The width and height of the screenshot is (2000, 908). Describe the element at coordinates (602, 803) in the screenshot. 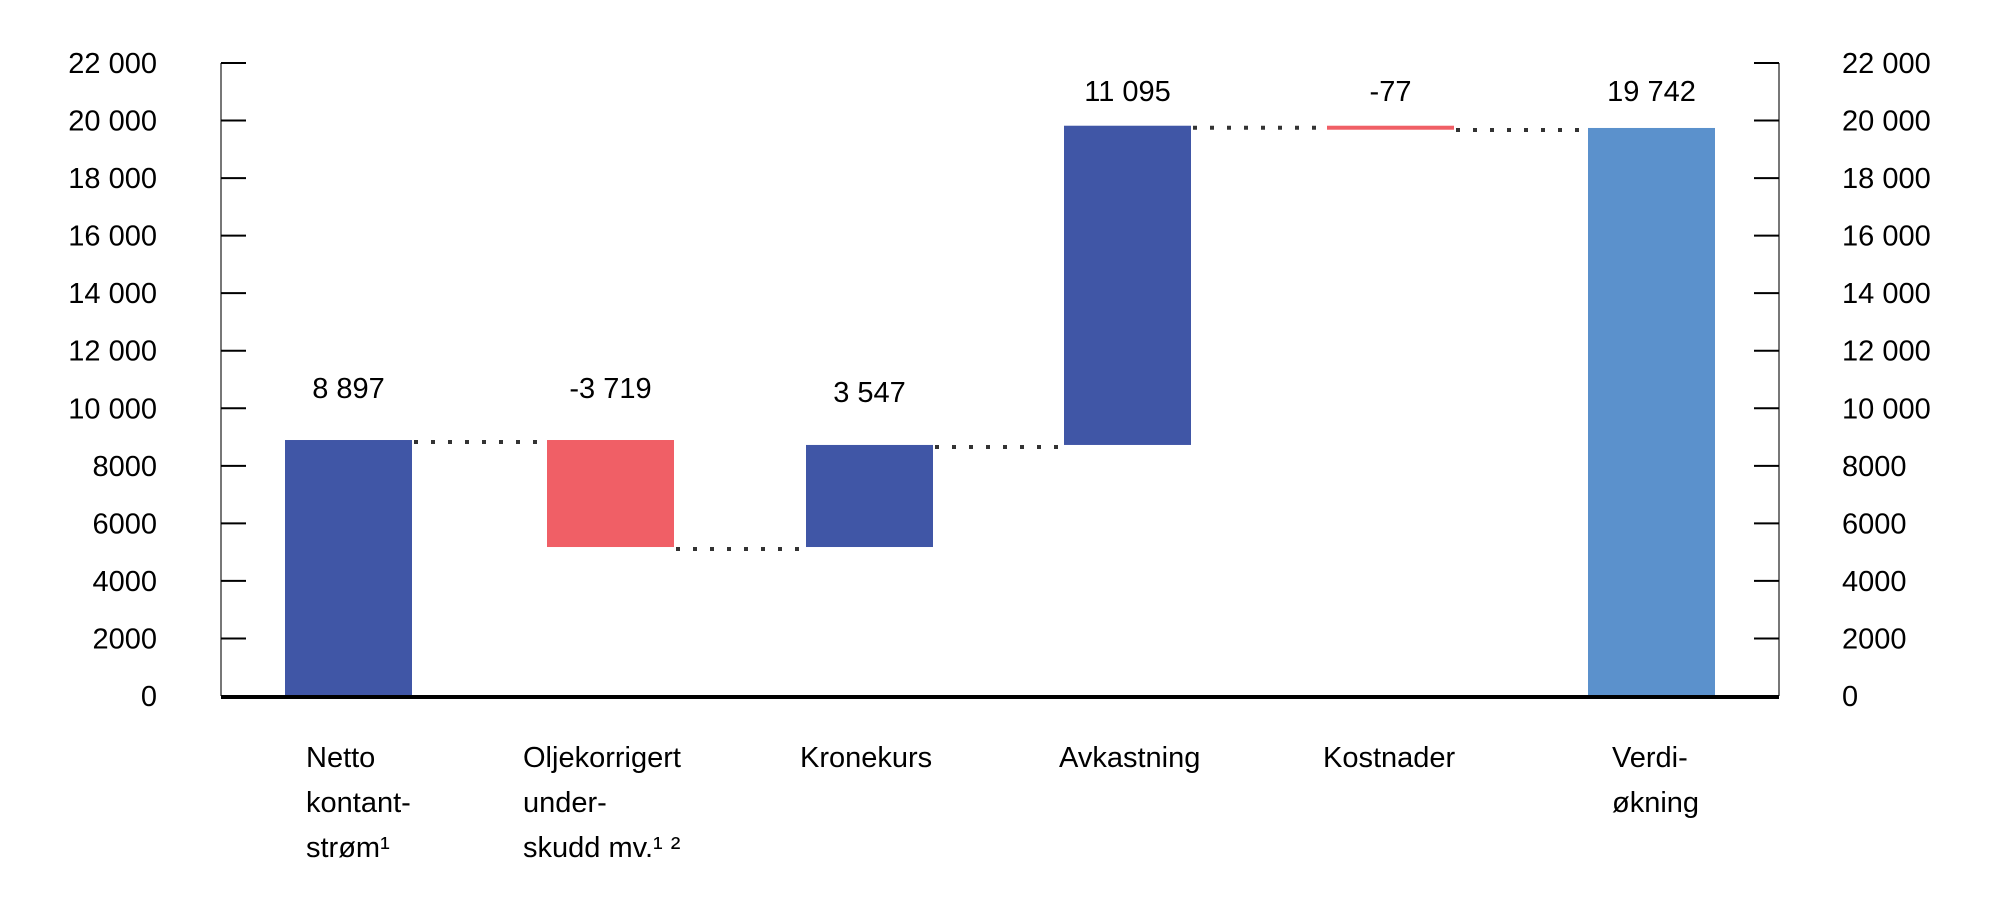

I see `x-category-label: Oljekorrigert under- skudd mv.¹ ²` at that location.